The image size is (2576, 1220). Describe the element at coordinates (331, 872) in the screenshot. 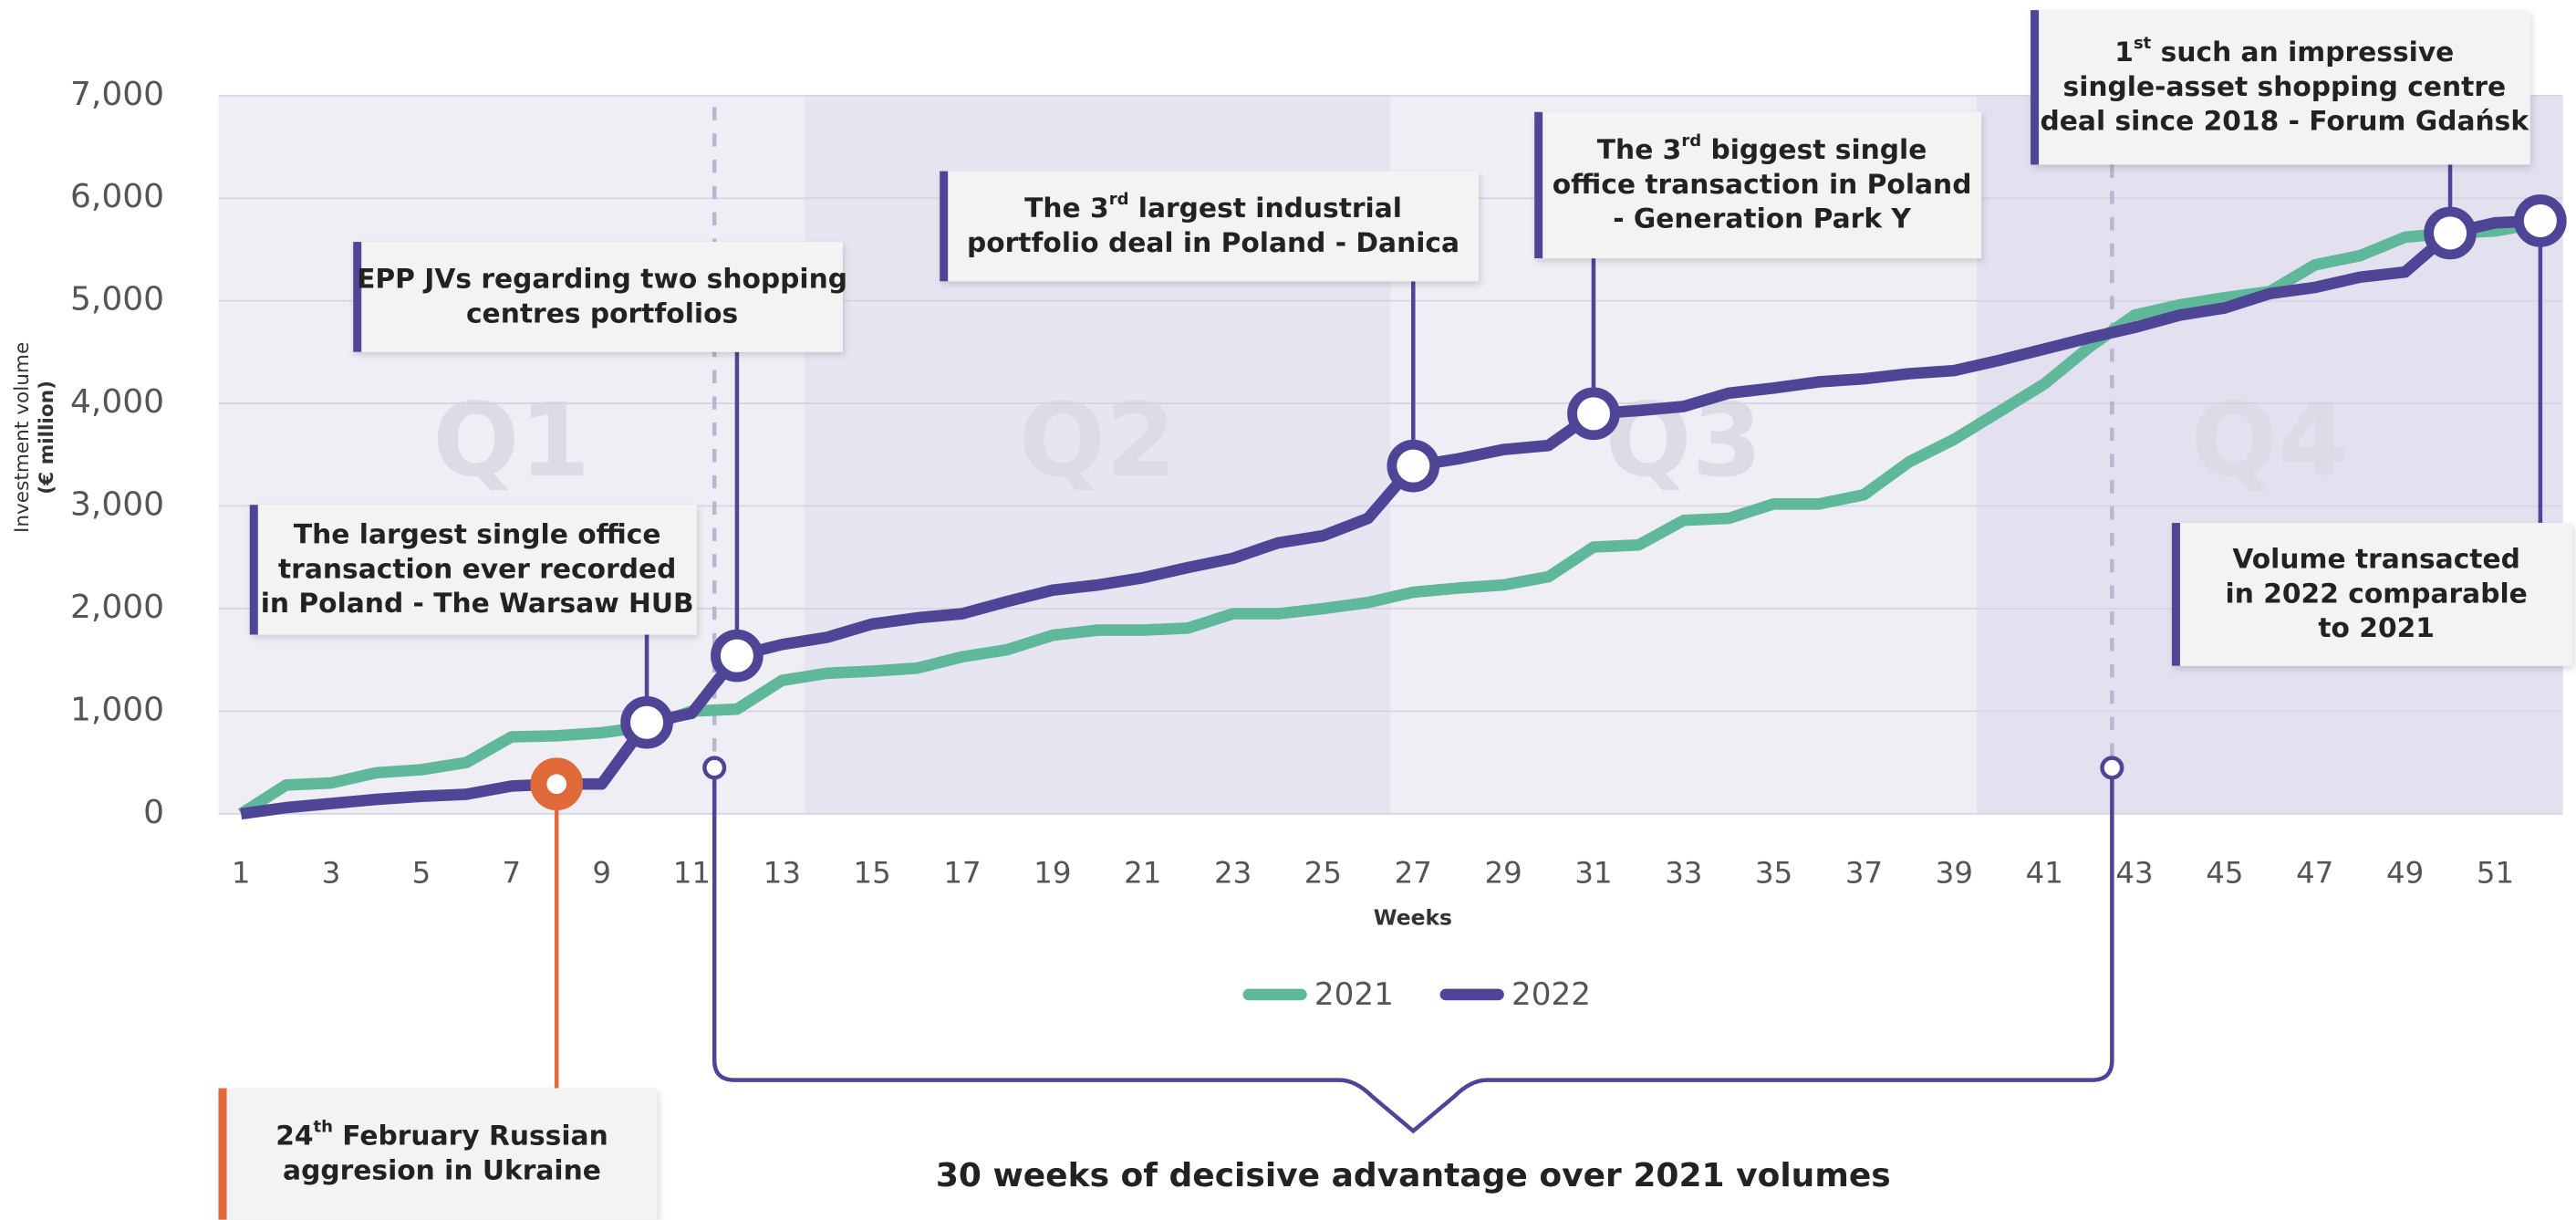

I see `x-tick-label: 3` at that location.